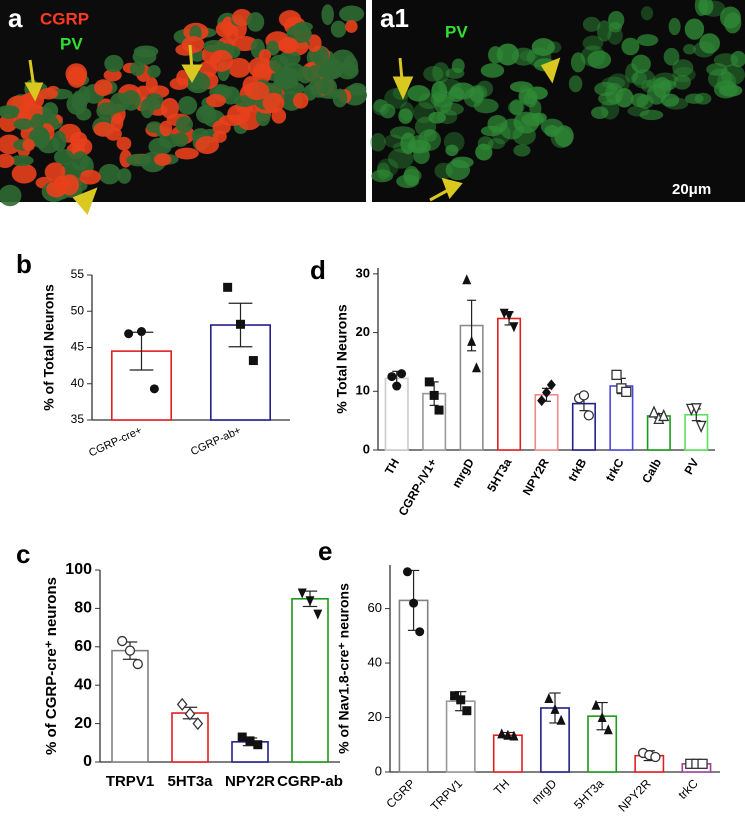 The width and height of the screenshot is (745, 832). Describe the element at coordinates (78, 569) in the screenshot. I see `y-tick-label: 100` at that location.